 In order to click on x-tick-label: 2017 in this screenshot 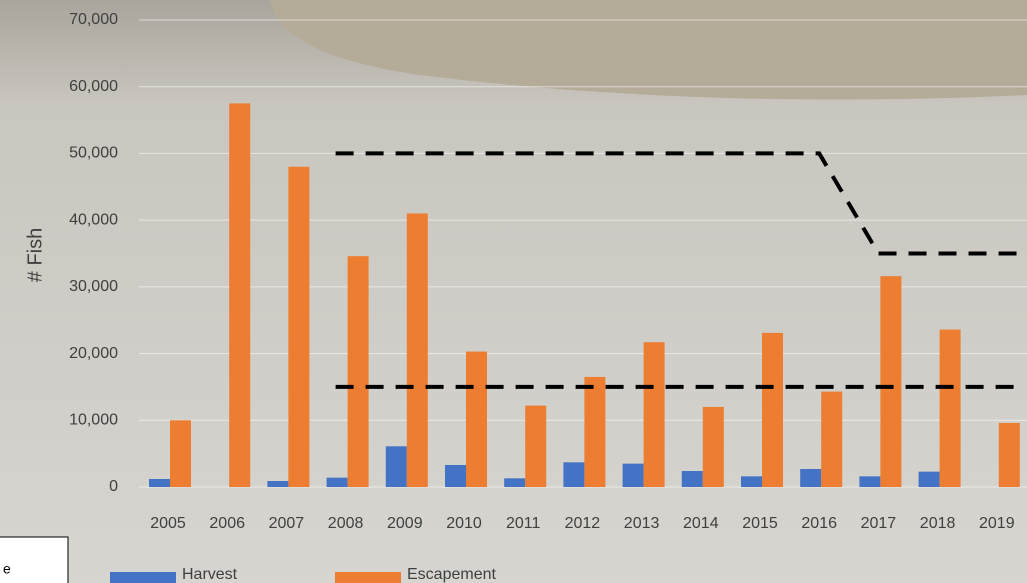, I will do `click(879, 523)`.